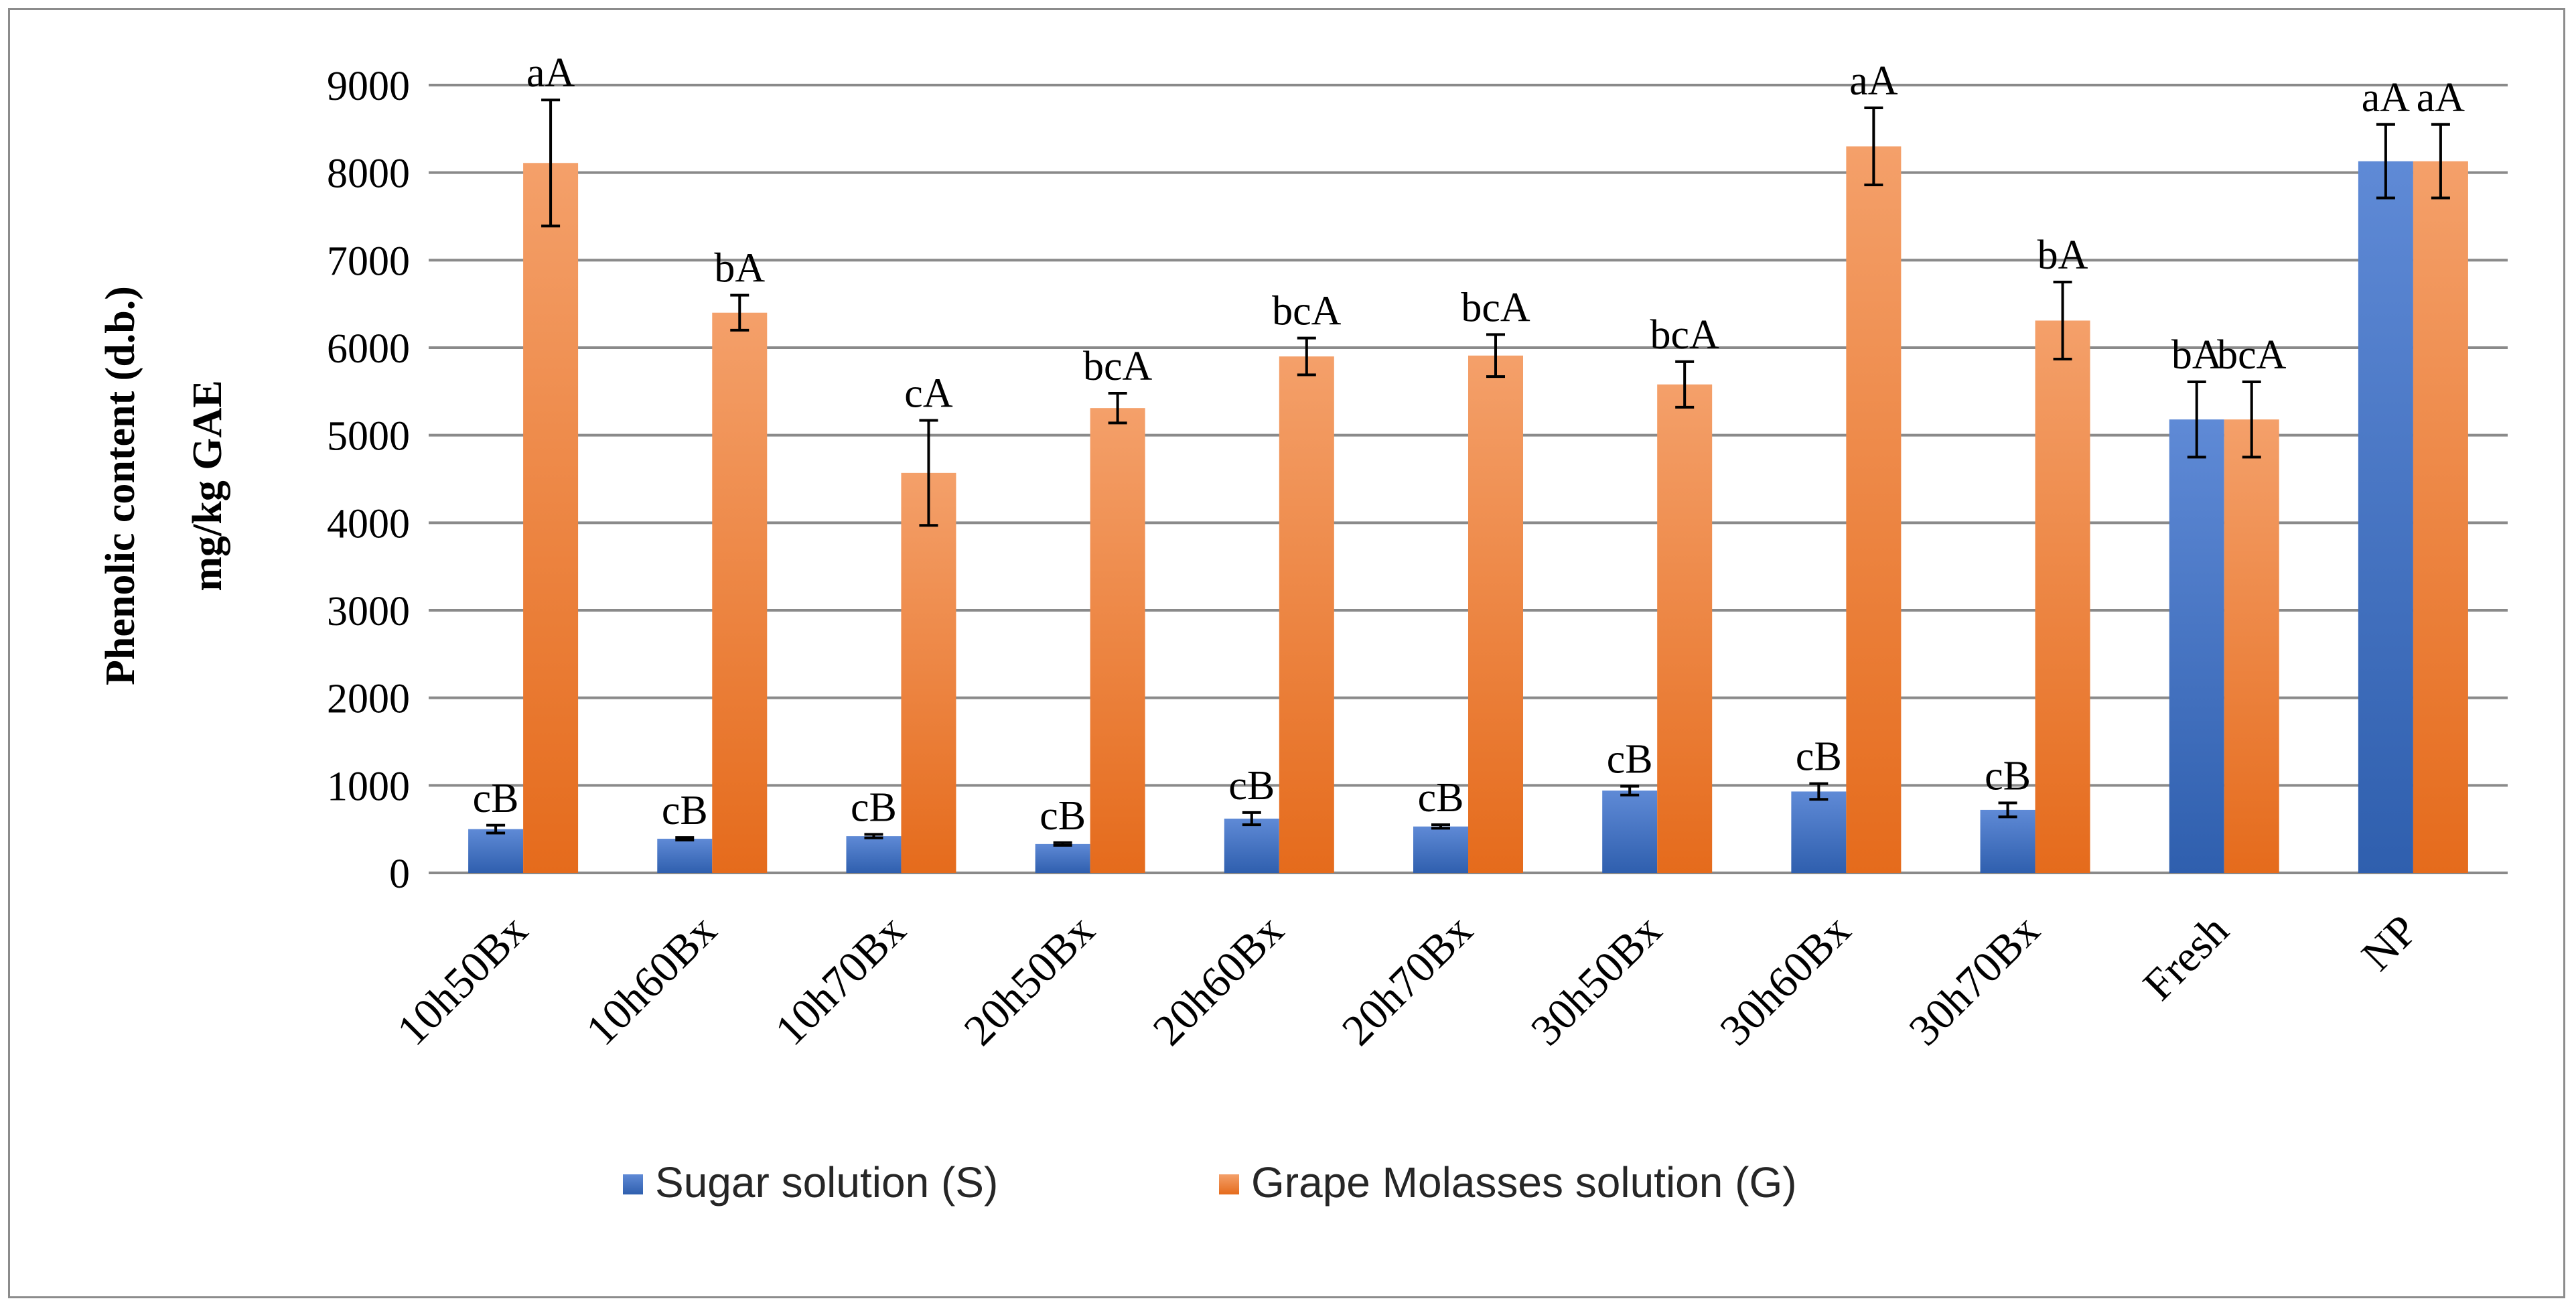 This screenshot has height=1309, width=2576. What do you see at coordinates (1785, 981) in the screenshot?
I see `x-tick-label: 30h60Bx` at bounding box center [1785, 981].